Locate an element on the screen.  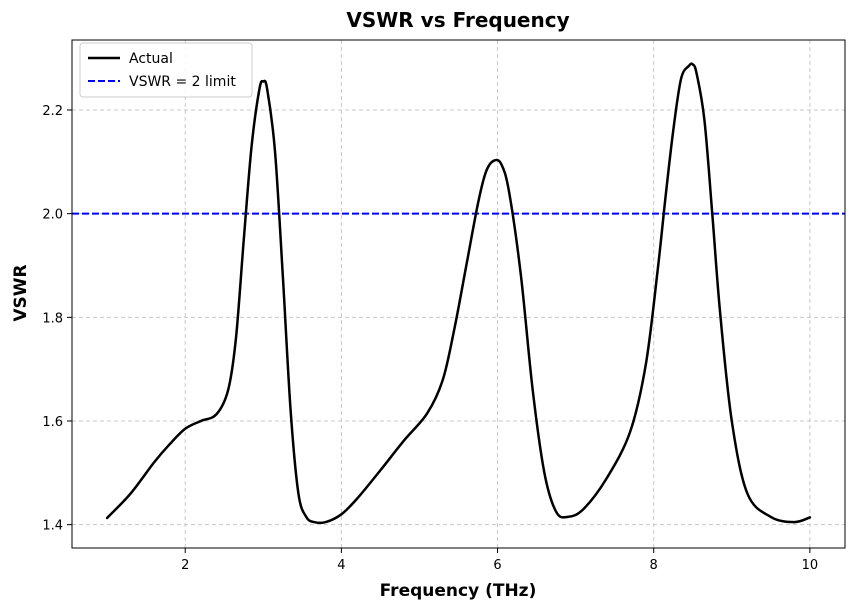
legend-box is located at coordinates (166, 70).